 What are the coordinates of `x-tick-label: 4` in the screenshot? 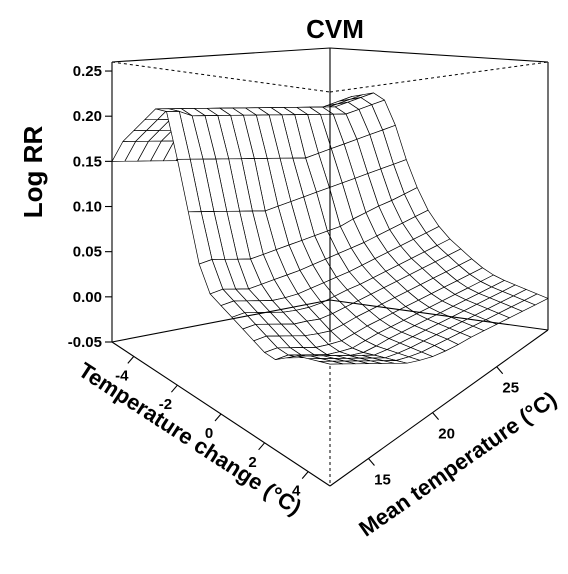 It's located at (296, 491).